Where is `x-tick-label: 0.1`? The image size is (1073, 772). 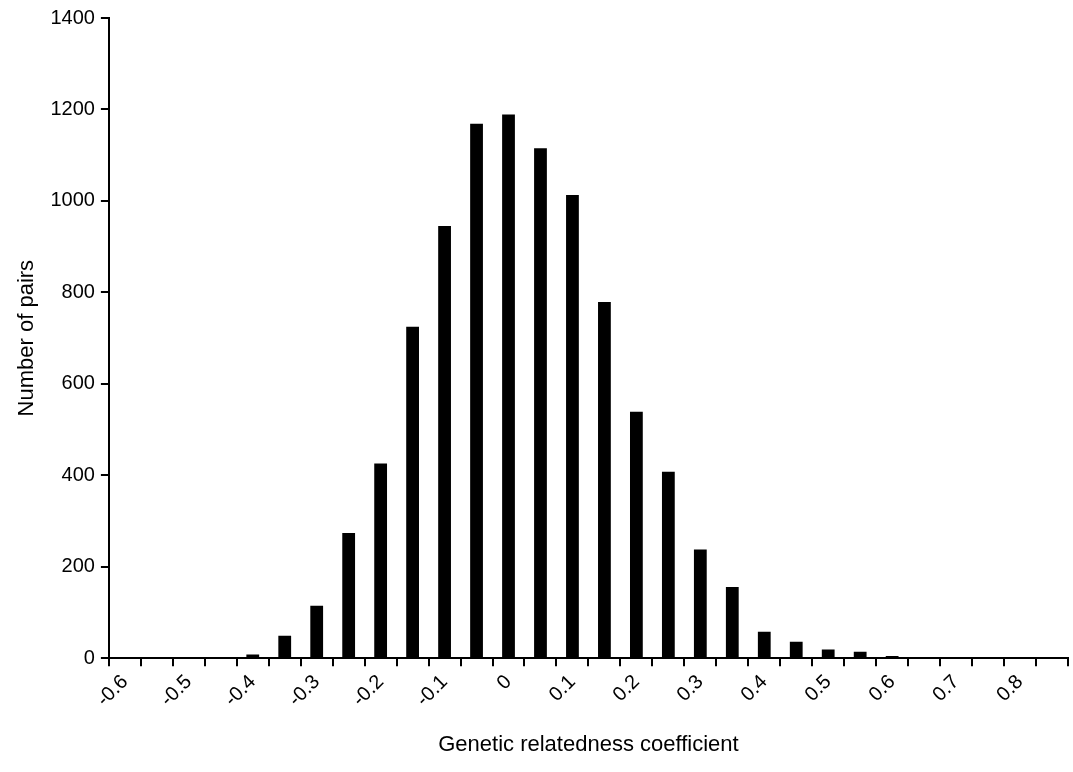
x-tick-label: 0.1 is located at coordinates (561, 687).